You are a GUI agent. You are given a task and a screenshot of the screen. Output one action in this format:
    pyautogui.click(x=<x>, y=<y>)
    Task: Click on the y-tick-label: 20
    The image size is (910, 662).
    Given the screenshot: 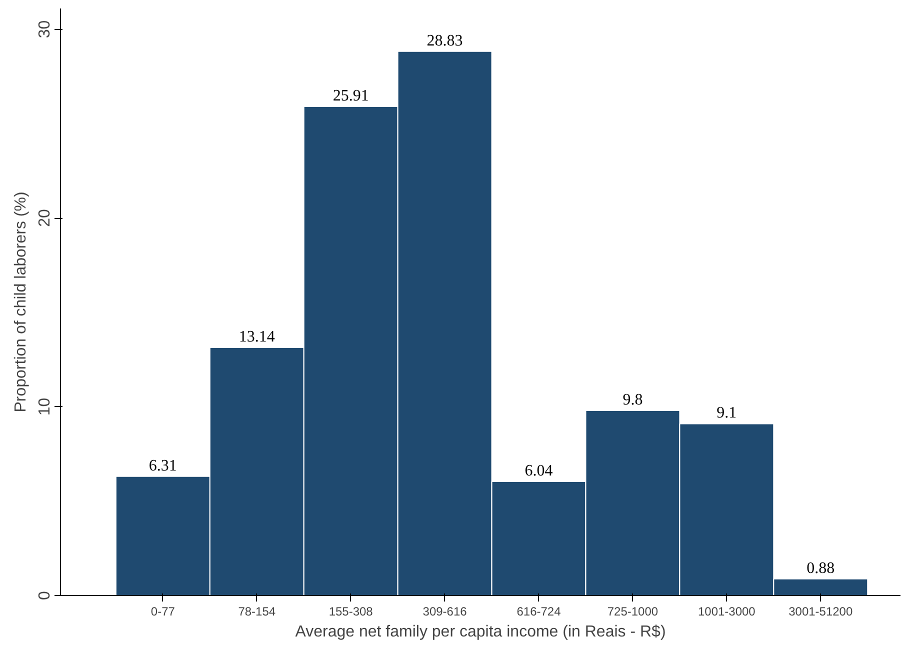 What is the action you would take?
    pyautogui.click(x=45, y=218)
    